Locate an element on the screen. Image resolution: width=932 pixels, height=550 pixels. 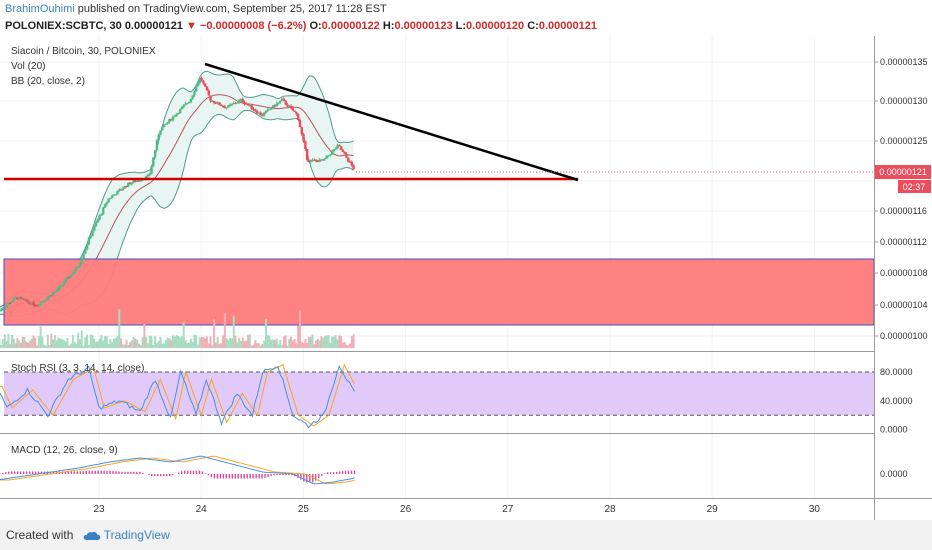
trend-line is located at coordinates (391, 122).